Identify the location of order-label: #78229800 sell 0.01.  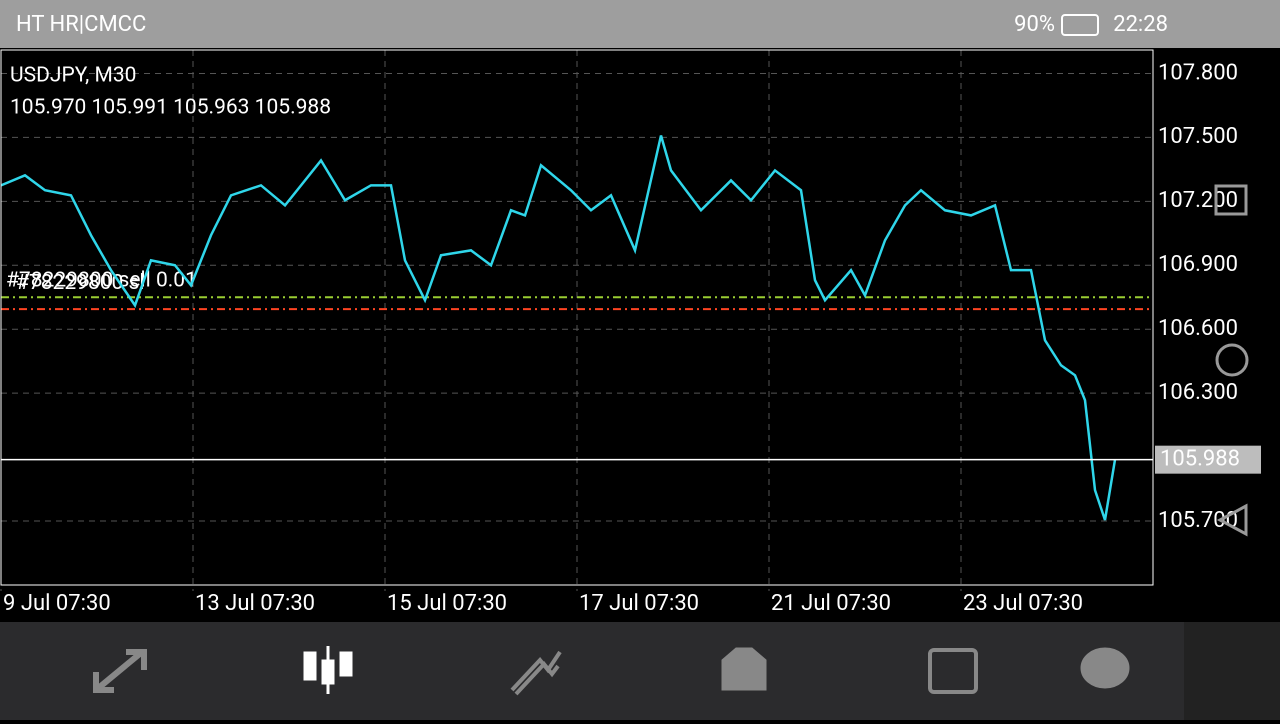
(101, 281).